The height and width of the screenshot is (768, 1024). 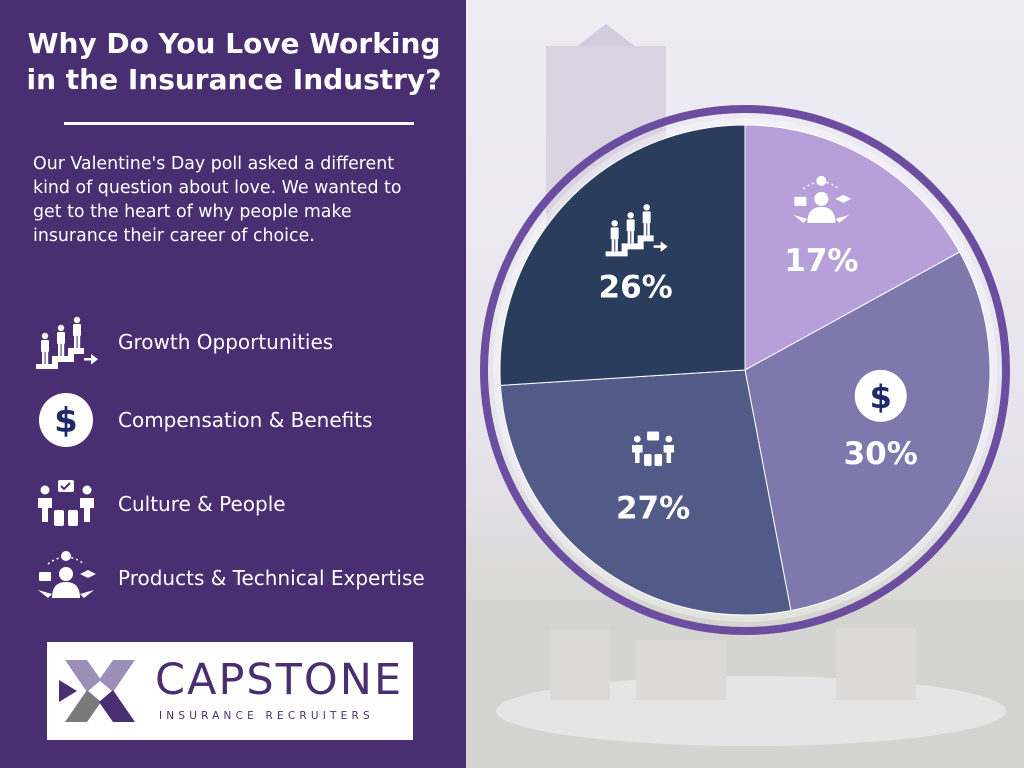 I want to click on slice-label: 26%, so click(x=636, y=287).